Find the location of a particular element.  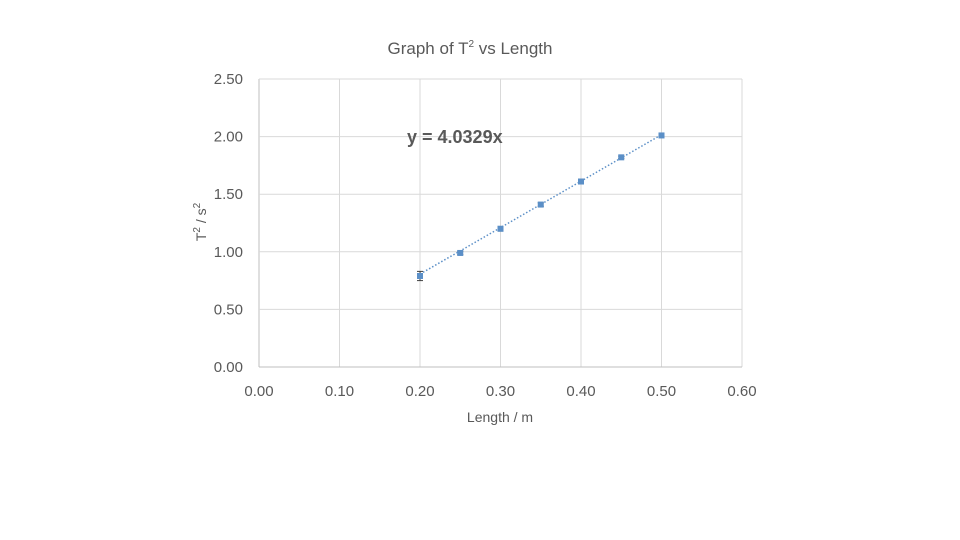

y-tick-label: 0.00 is located at coordinates (228, 367).